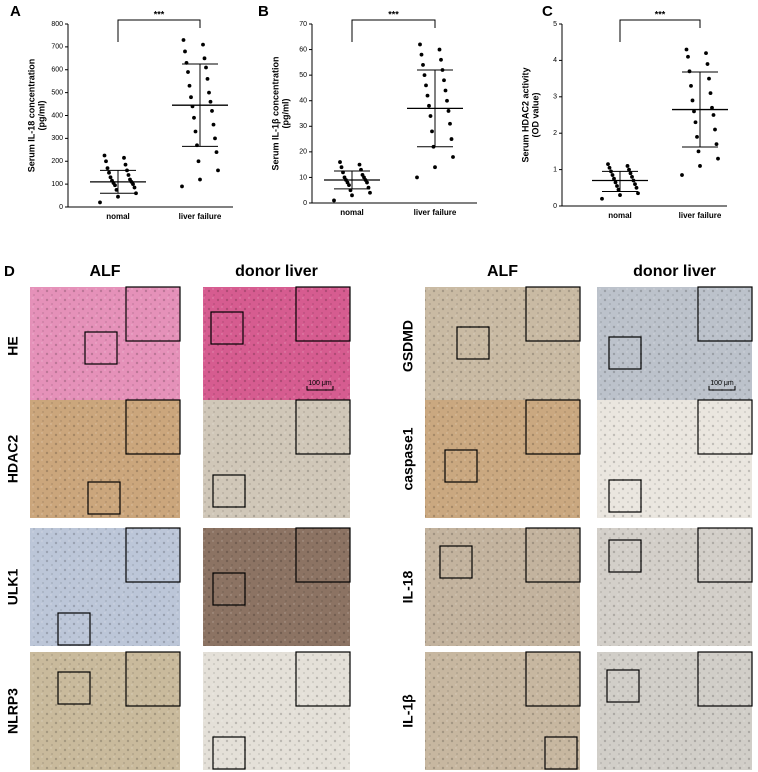 The width and height of the screenshot is (758, 772). Describe the element at coordinates (57, 47) in the screenshot. I see `y-tick-label: 700` at that location.